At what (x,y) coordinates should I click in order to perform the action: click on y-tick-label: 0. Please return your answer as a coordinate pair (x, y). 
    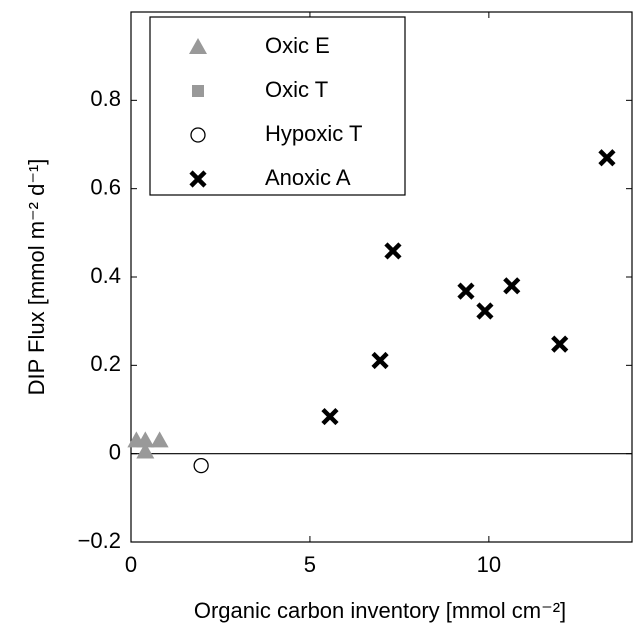
    Looking at the image, I should click on (115, 451).